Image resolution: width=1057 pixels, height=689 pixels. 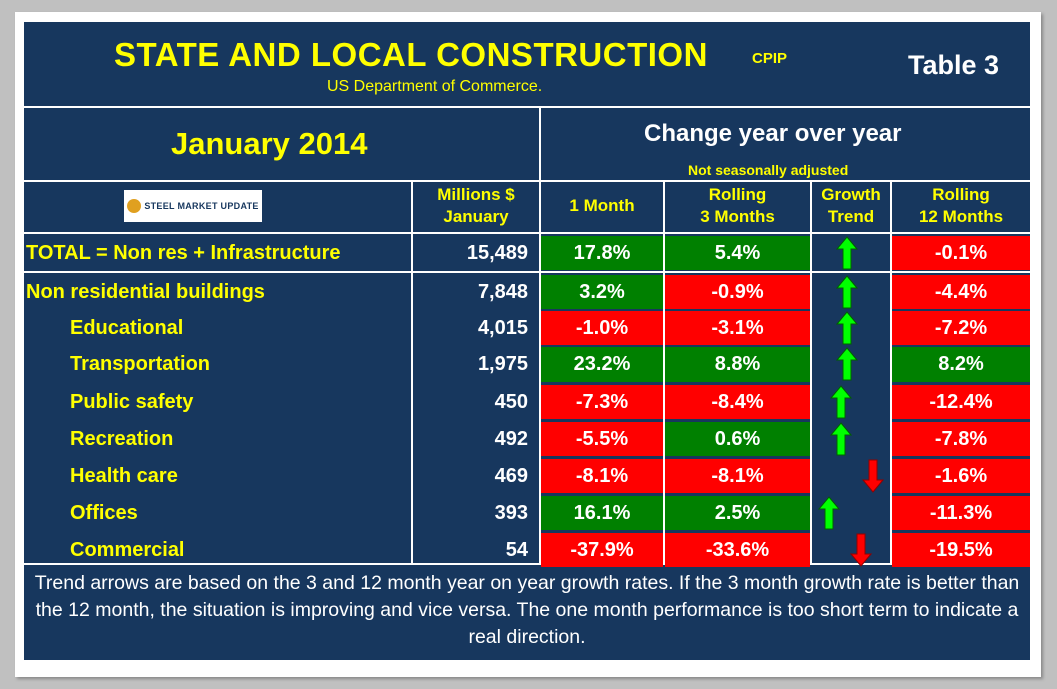 What do you see at coordinates (502, 327) in the screenshot?
I see `millions-value: 4,015` at bounding box center [502, 327].